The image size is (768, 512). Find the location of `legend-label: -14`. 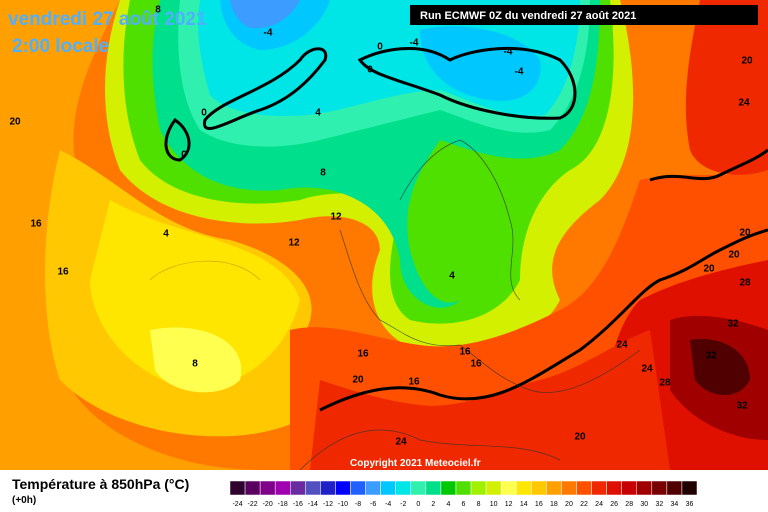

legend-label: -14 is located at coordinates (313, 504).